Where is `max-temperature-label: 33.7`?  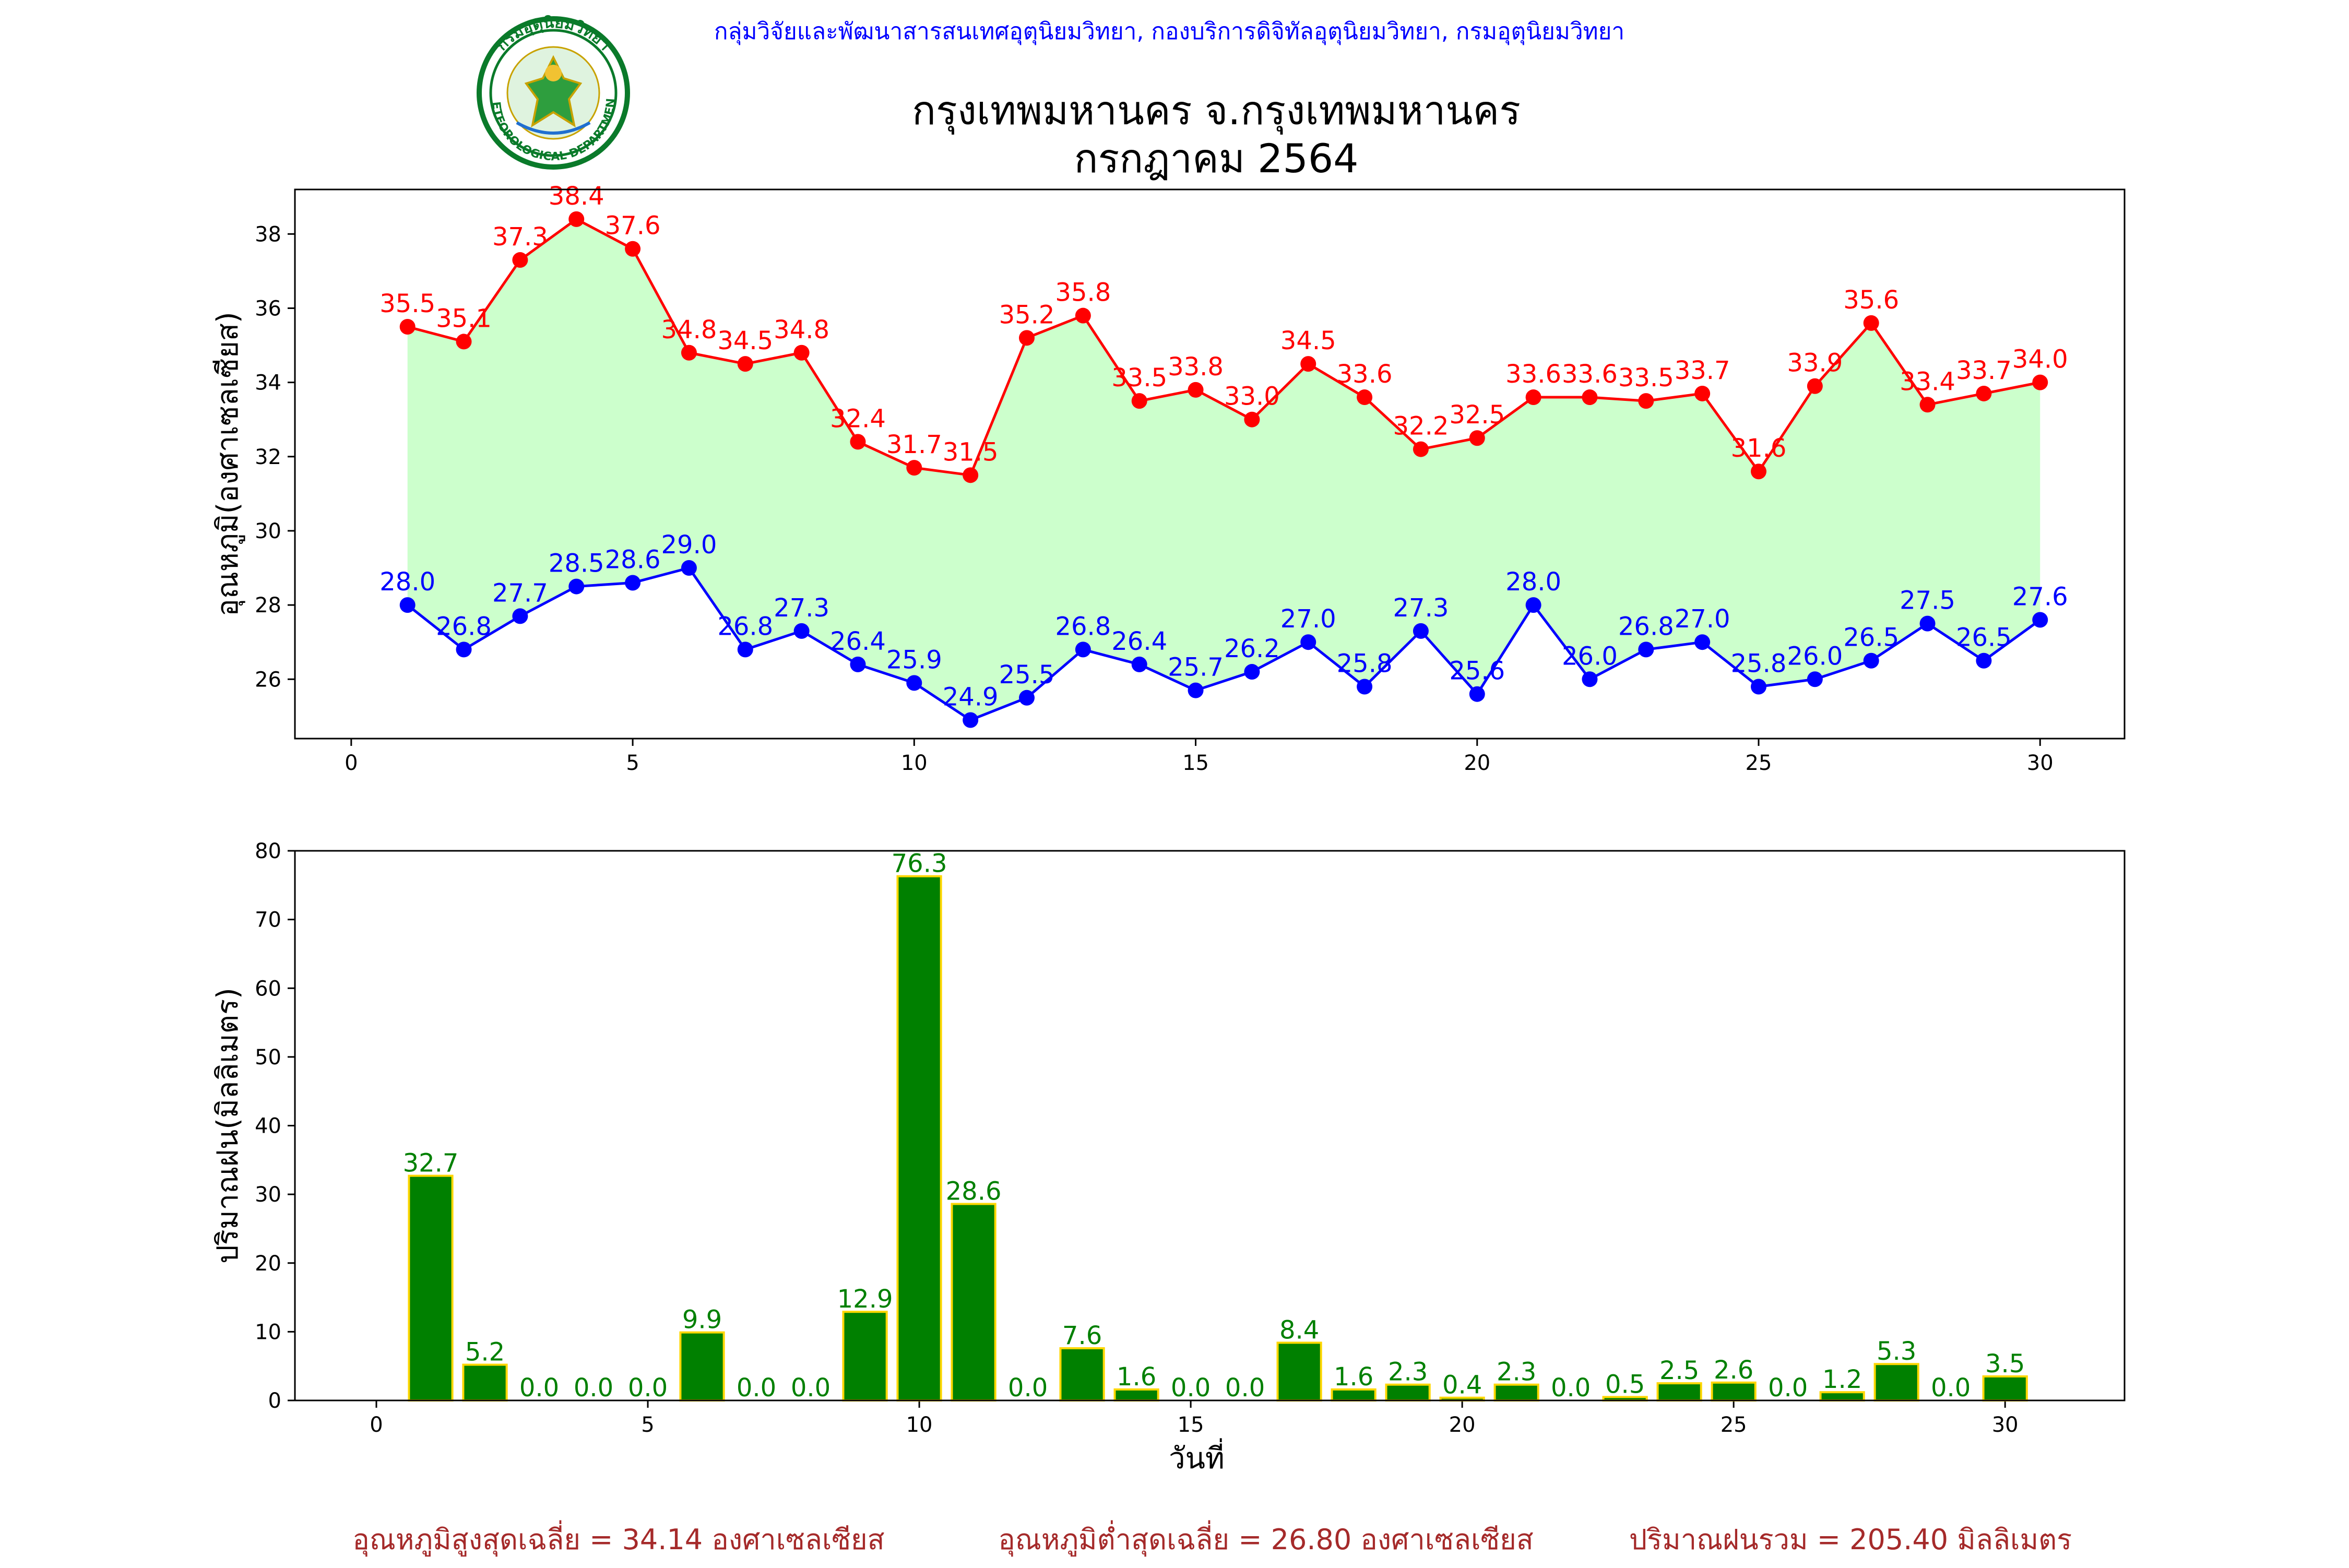 max-temperature-label: 33.7 is located at coordinates (1984, 370).